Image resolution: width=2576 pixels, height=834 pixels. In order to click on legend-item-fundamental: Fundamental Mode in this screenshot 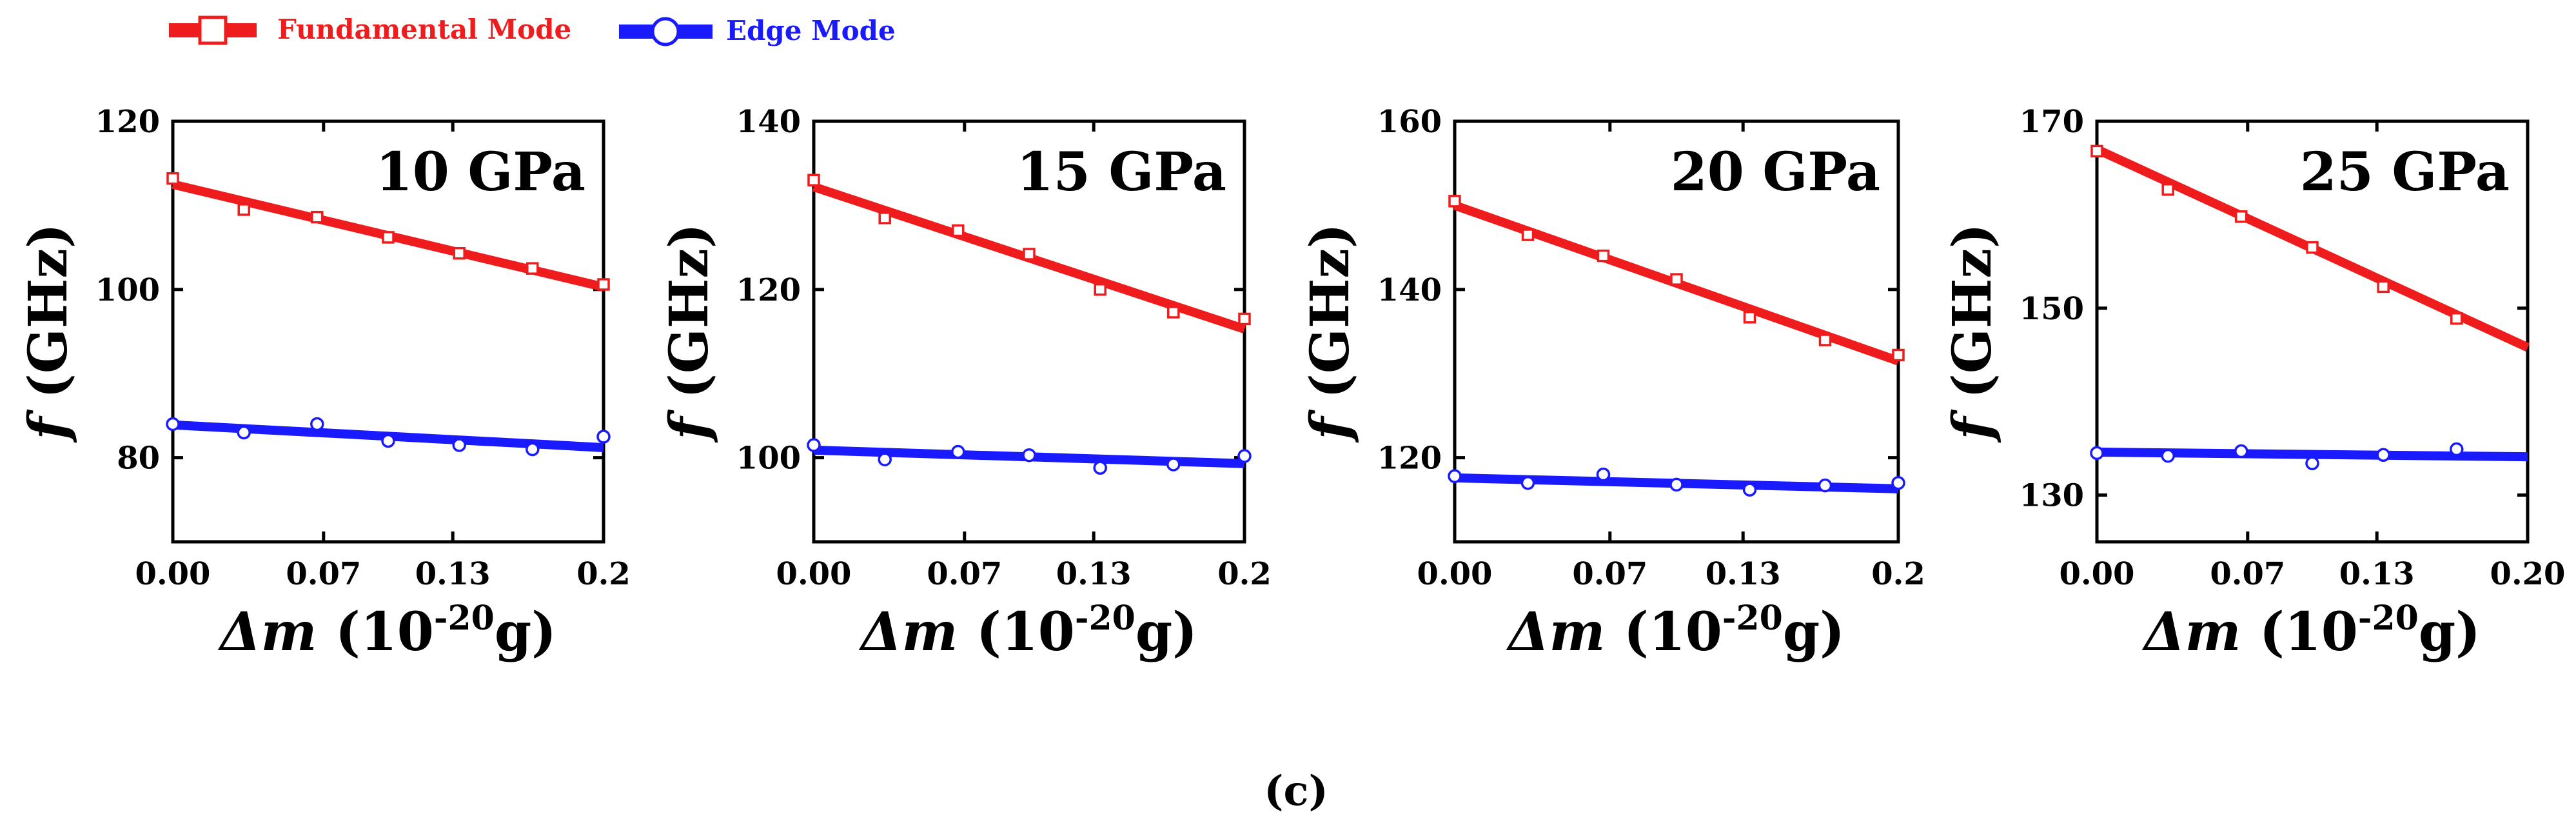, I will do `click(370, 29)`.